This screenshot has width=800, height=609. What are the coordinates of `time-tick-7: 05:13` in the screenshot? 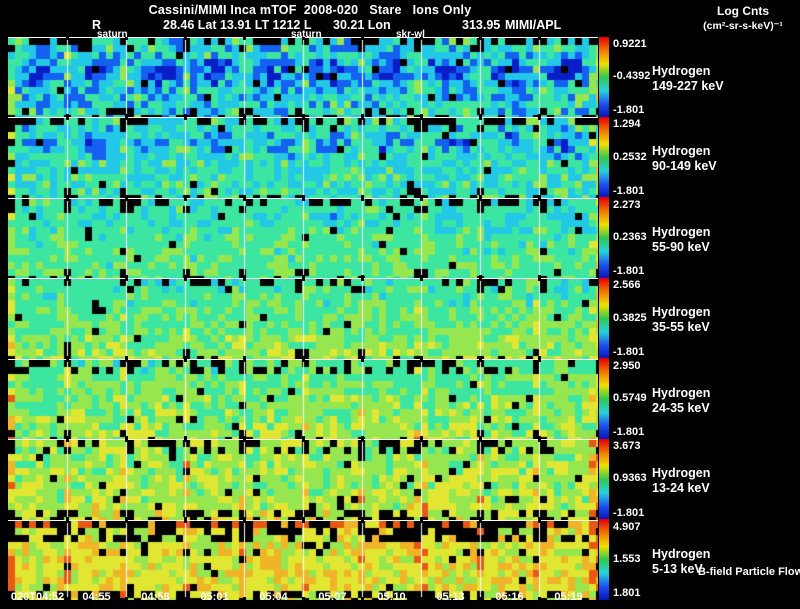 It's located at (450, 597).